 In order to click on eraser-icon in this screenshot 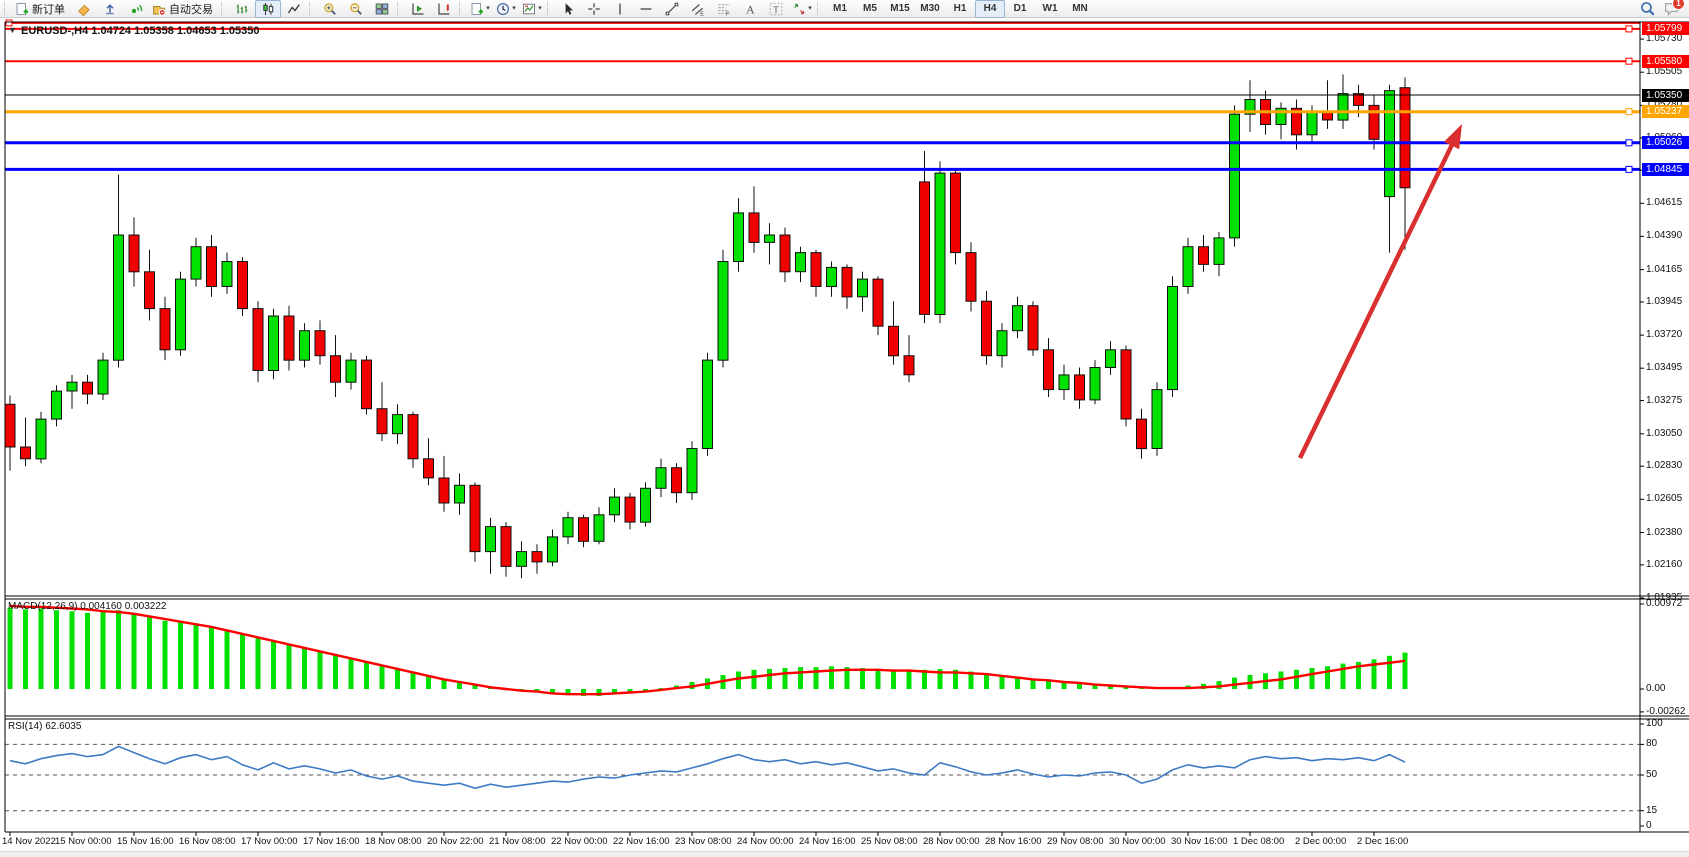, I will do `click(84, 10)`.